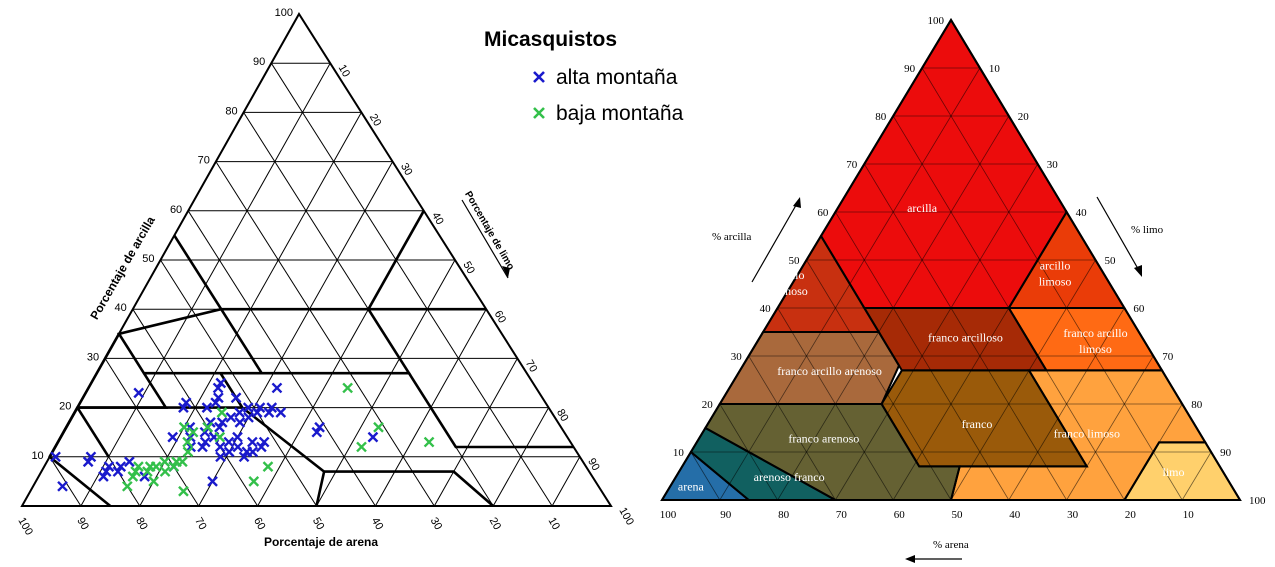  What do you see at coordinates (626, 517) in the screenshot?
I see `left-silt-tick-label: 100` at bounding box center [626, 517].